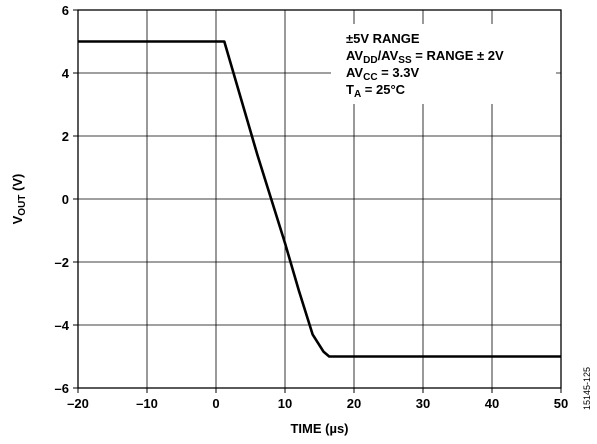 Image resolution: width=597 pixels, height=444 pixels. I want to click on x-tick-label: 0, so click(215, 403).